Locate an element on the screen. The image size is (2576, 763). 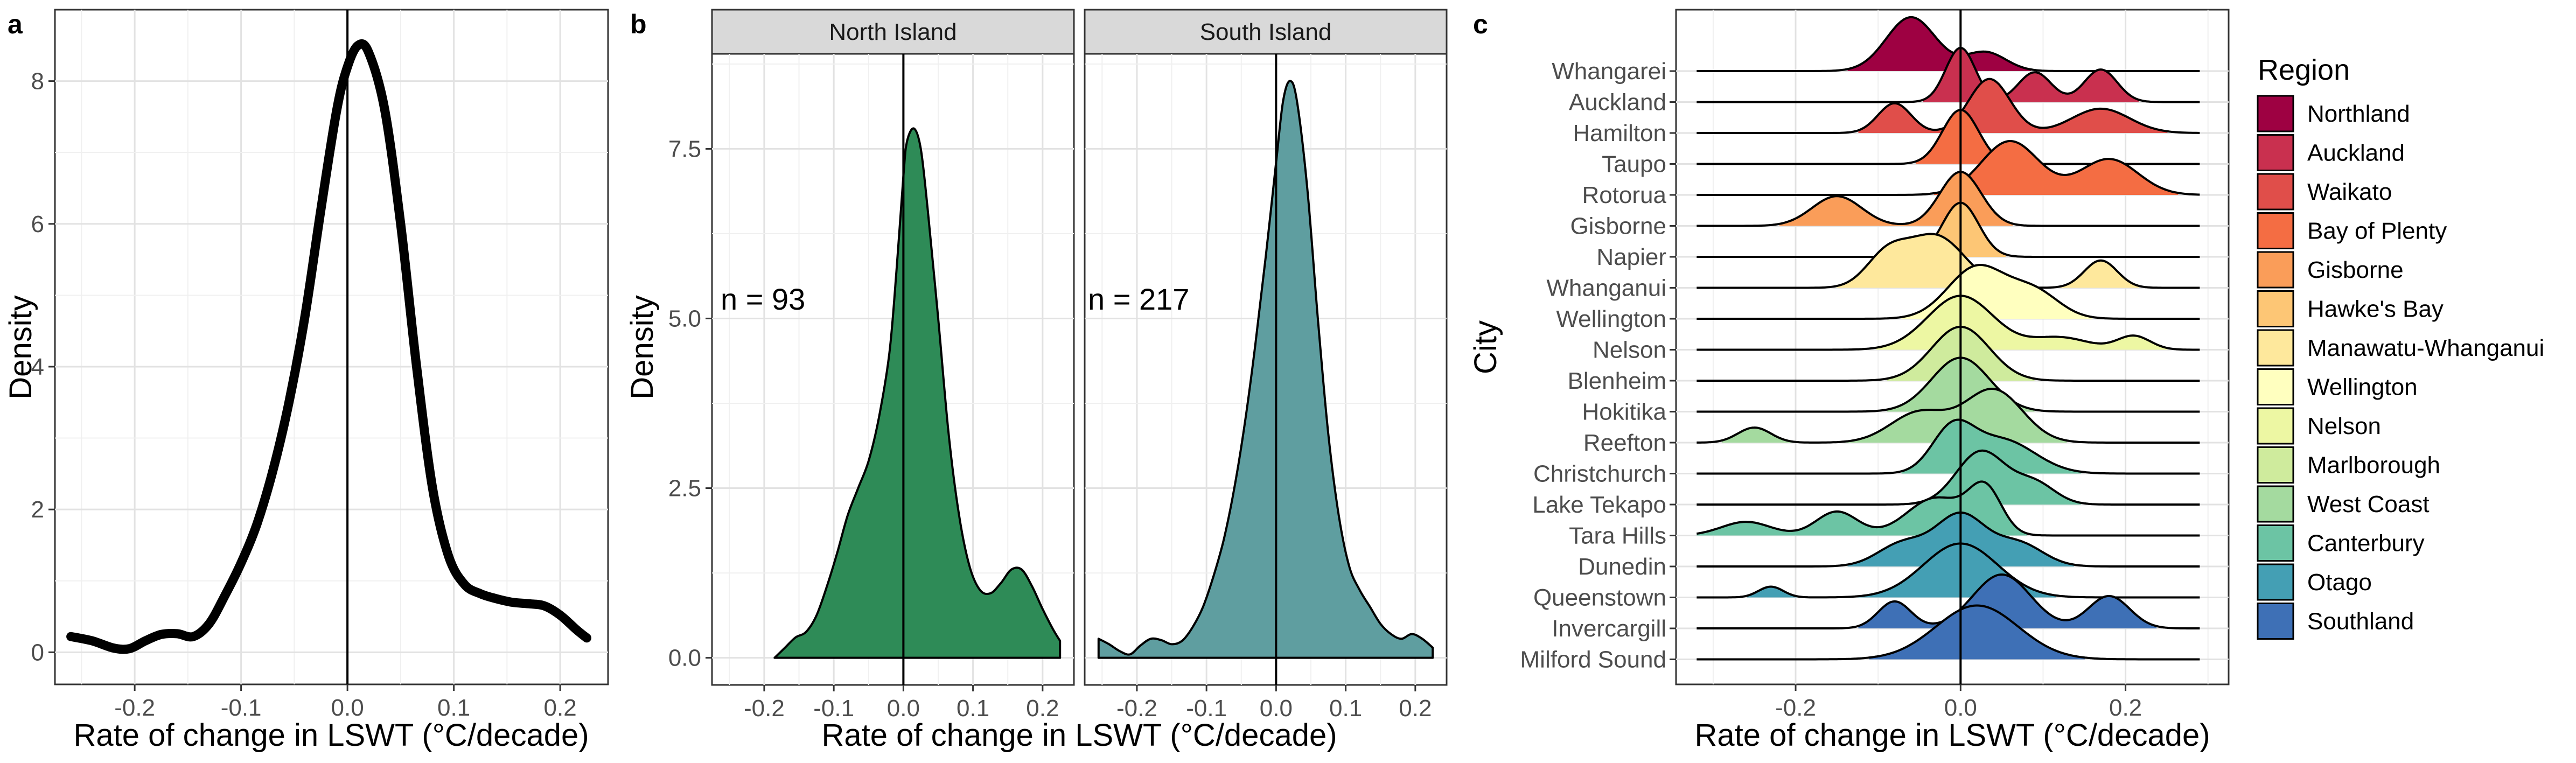
facet-1-x-tick-label: 0.0 is located at coordinates (1276, 708).